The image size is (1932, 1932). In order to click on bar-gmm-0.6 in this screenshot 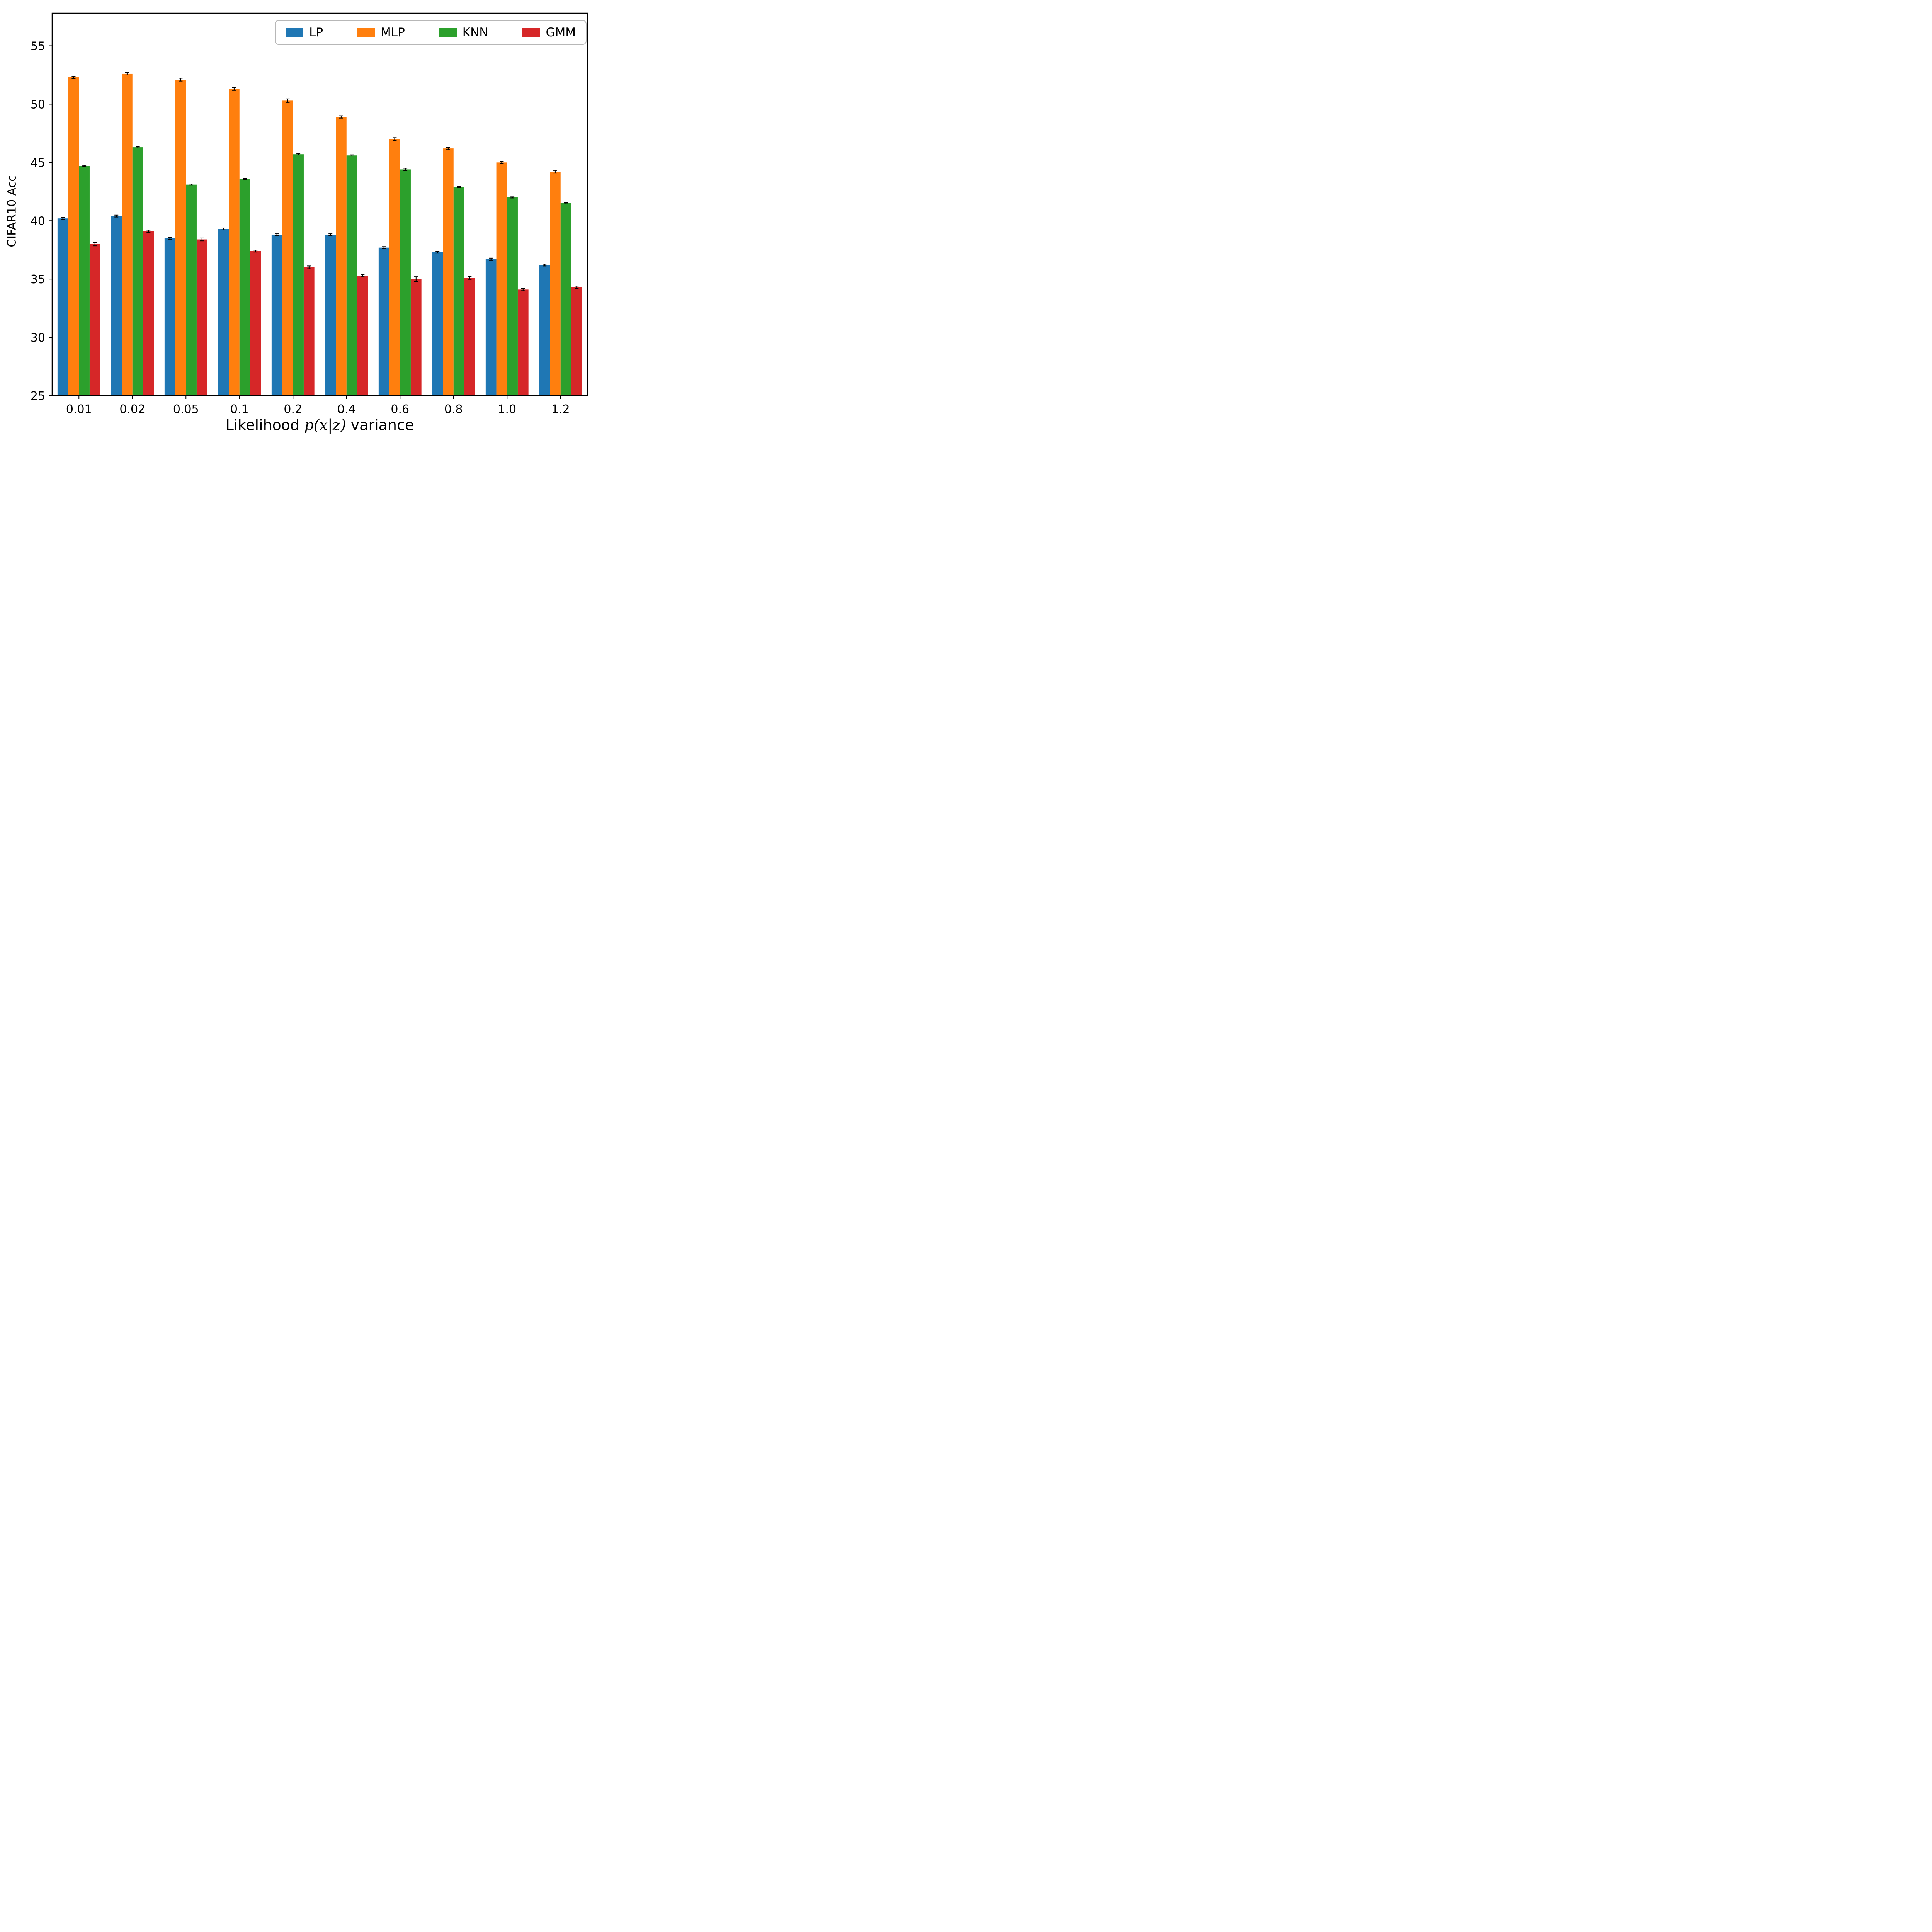, I will do `click(416, 337)`.